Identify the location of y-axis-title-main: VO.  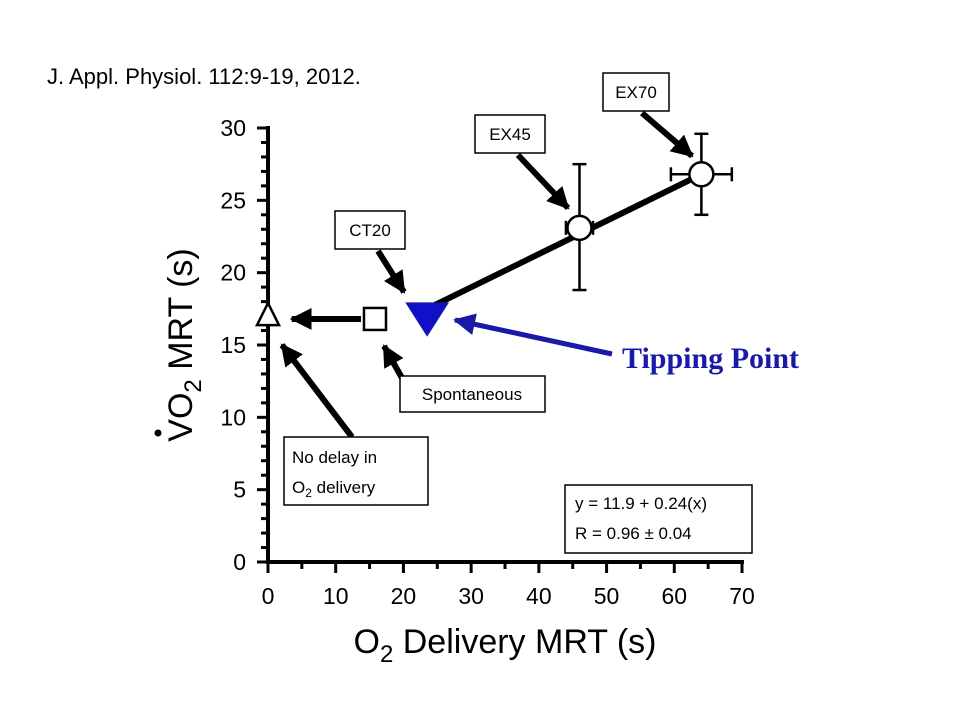
(181, 417).